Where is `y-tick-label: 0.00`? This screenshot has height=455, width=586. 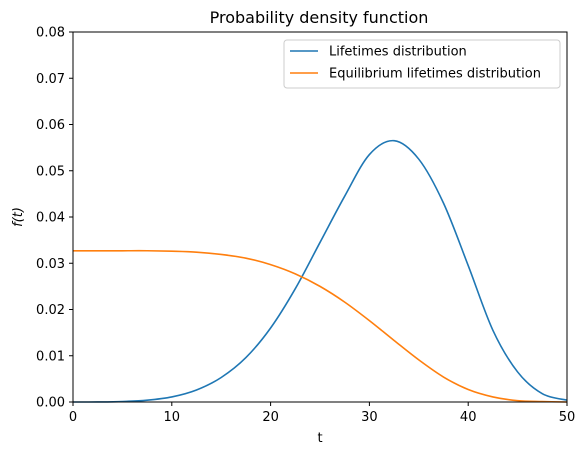 y-tick-label: 0.00 is located at coordinates (50, 403).